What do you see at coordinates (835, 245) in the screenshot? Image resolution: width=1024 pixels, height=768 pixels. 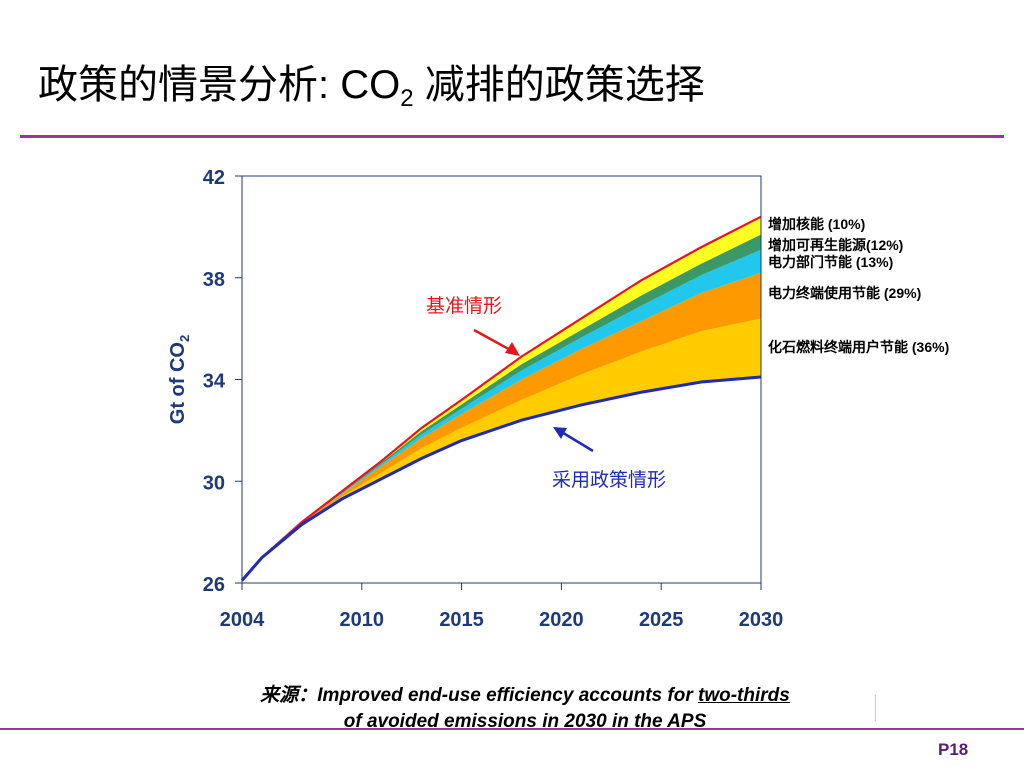 I see `legend-label-2: 增加可再生能源(12%)` at bounding box center [835, 245].